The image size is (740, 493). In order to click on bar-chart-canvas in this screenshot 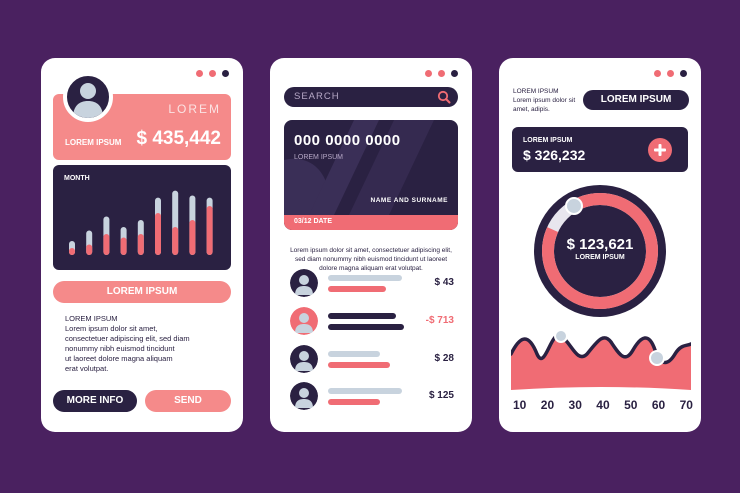, I will do `click(141, 222)`.